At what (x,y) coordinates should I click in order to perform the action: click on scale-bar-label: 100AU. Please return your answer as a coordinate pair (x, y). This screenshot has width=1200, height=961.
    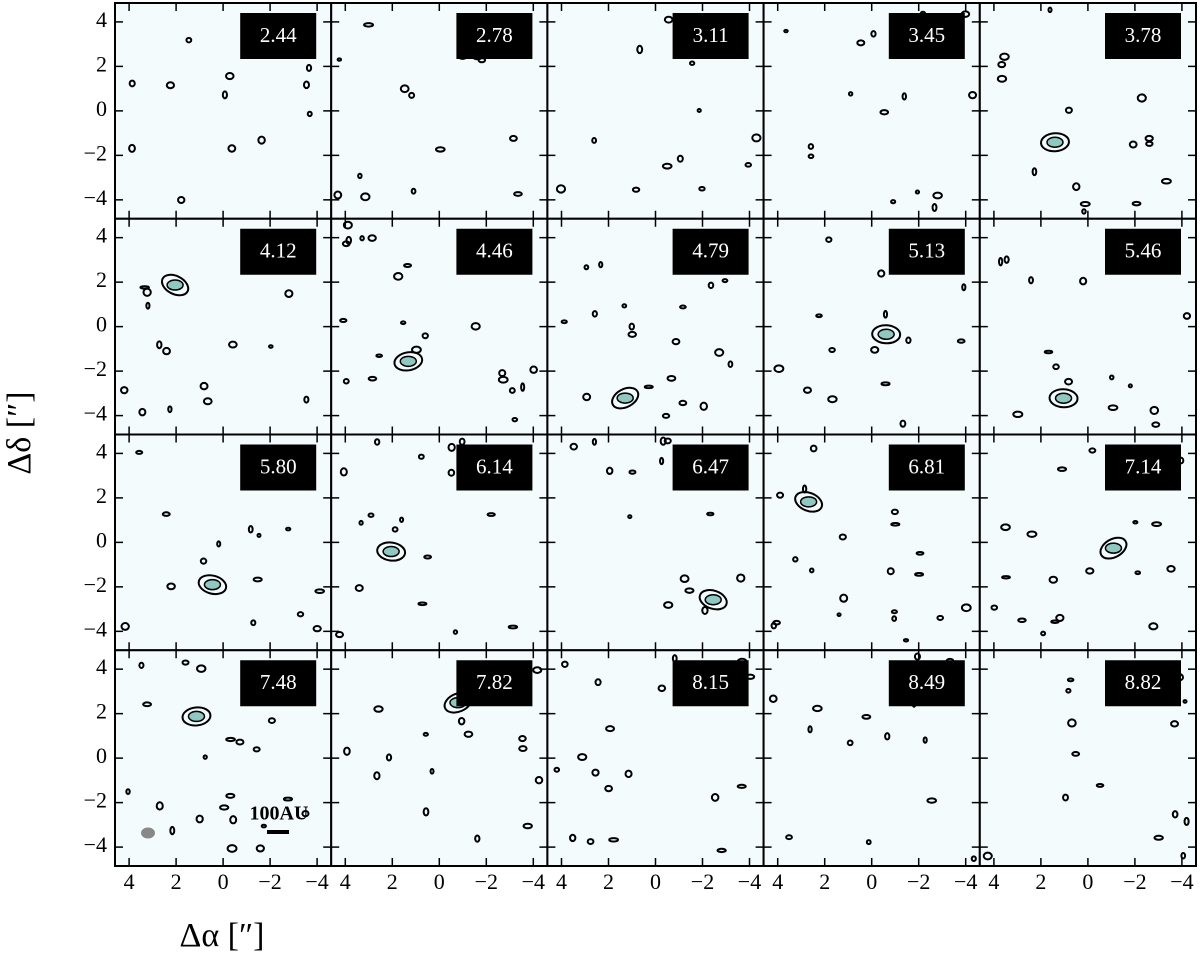
    Looking at the image, I should click on (279, 814).